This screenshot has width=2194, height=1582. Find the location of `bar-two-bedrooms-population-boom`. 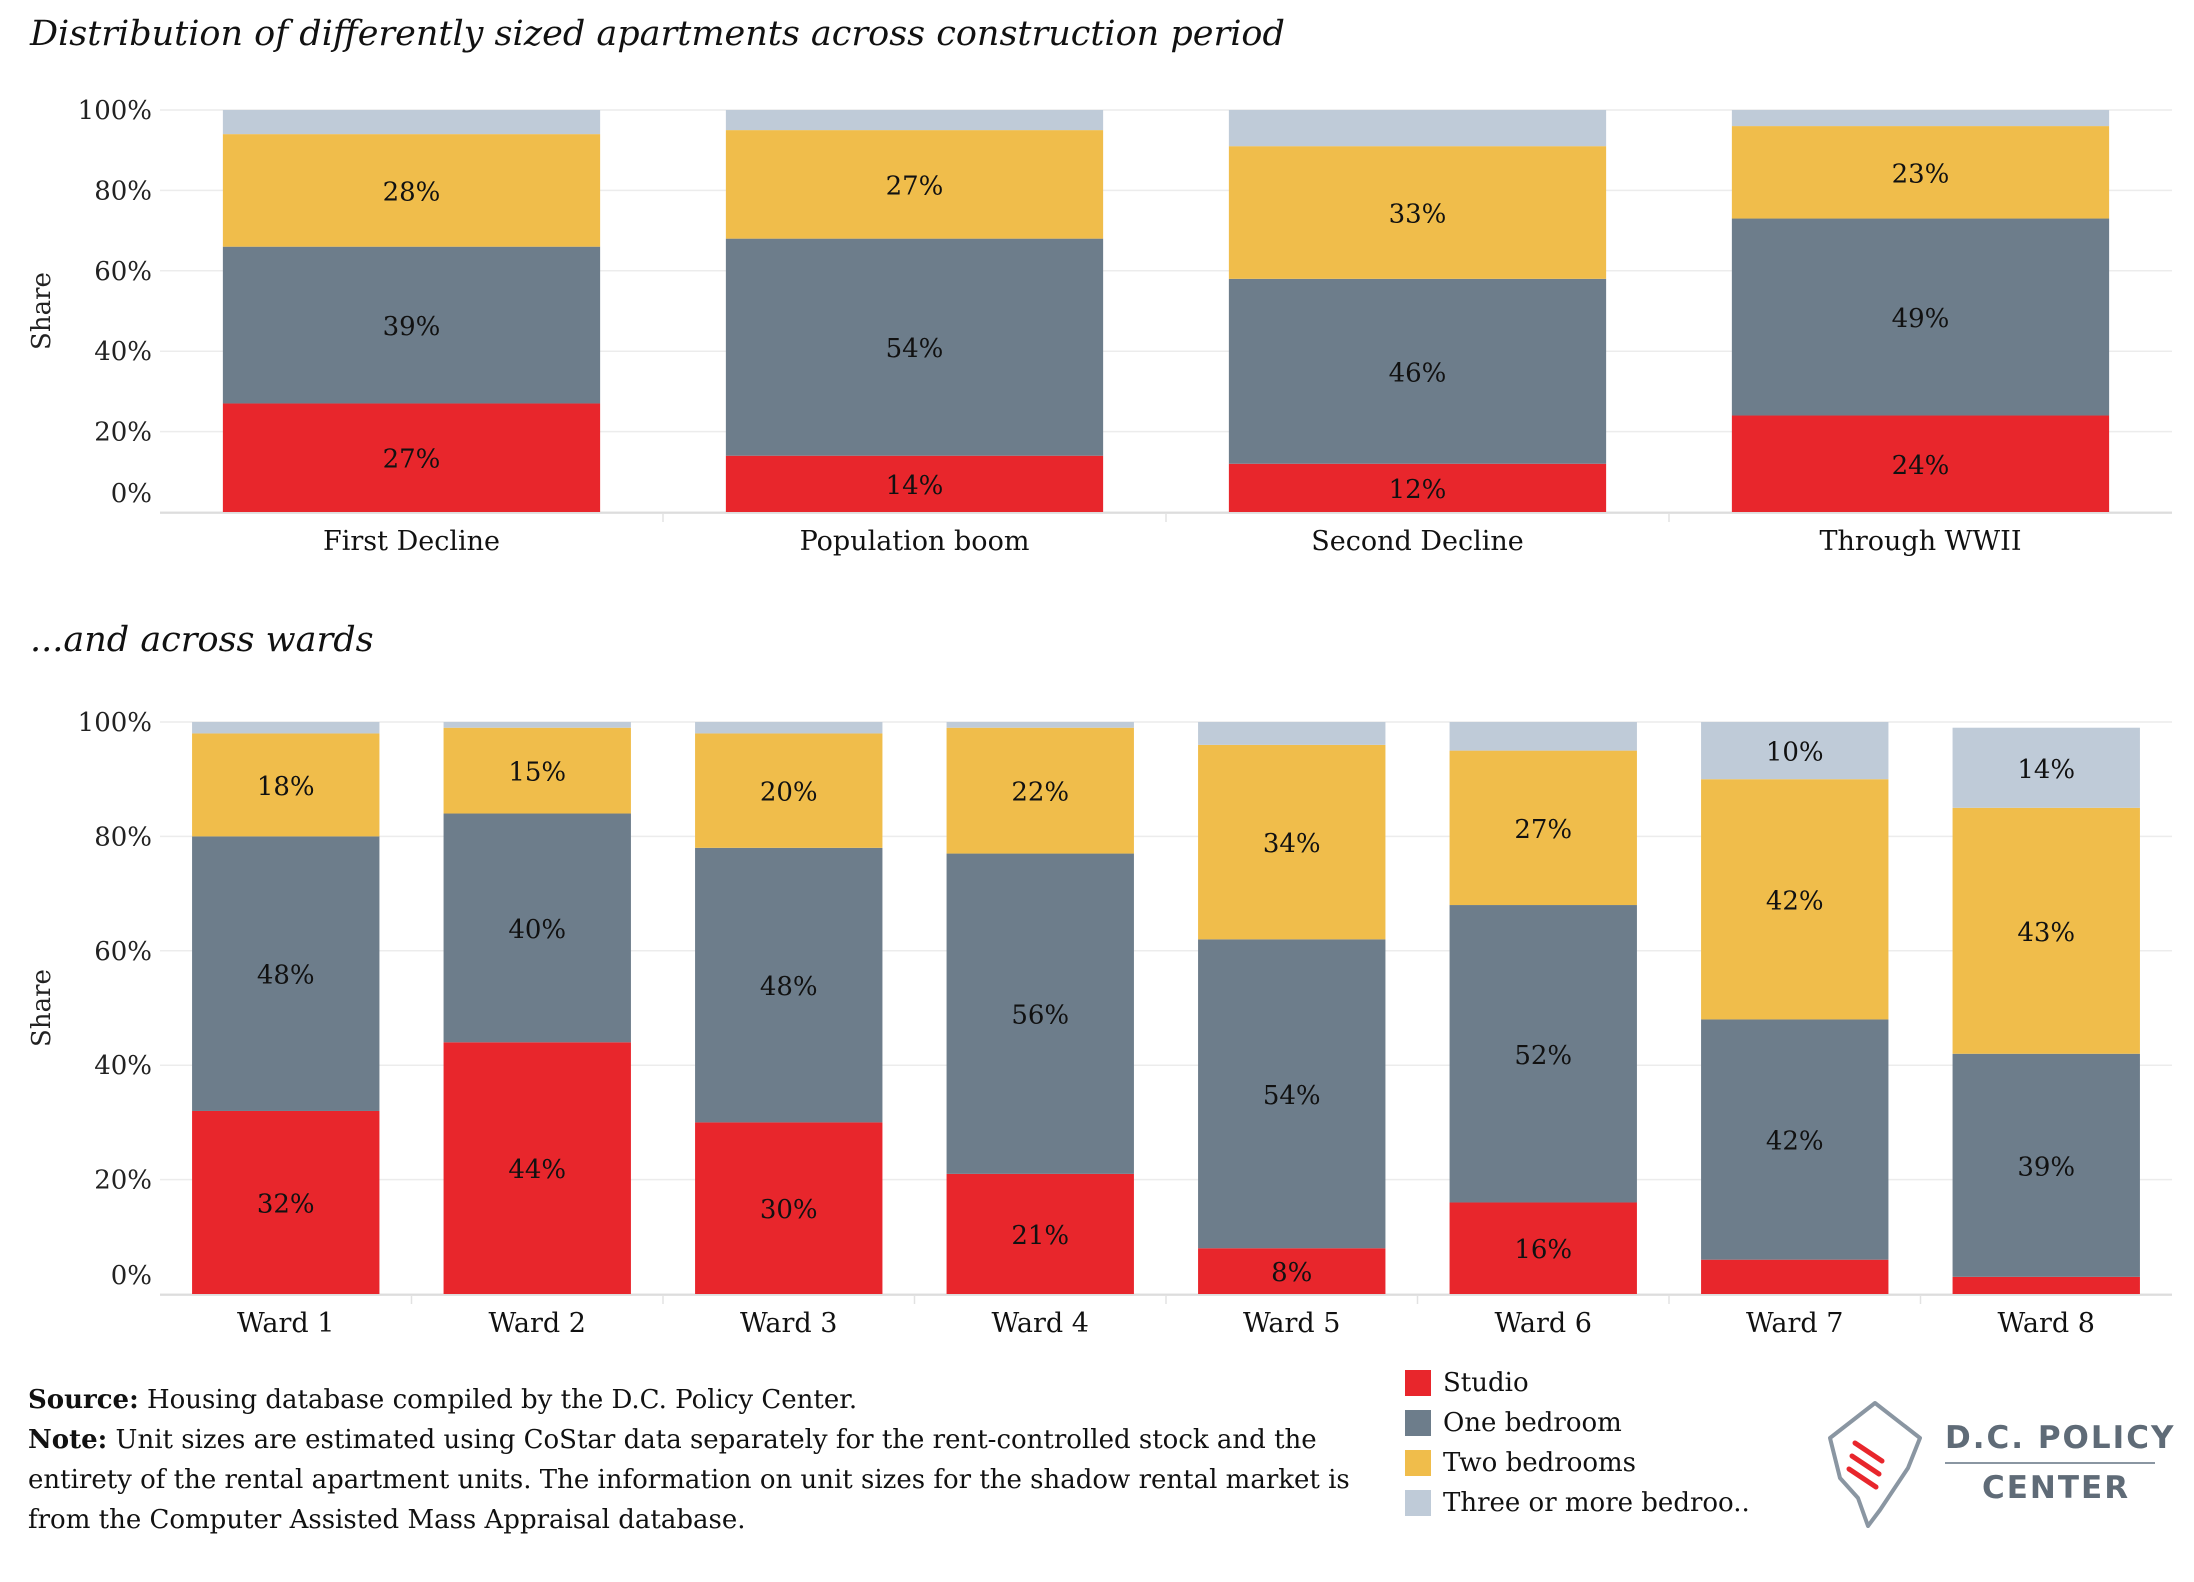

bar-two-bedrooms-population-boom is located at coordinates (914, 184).